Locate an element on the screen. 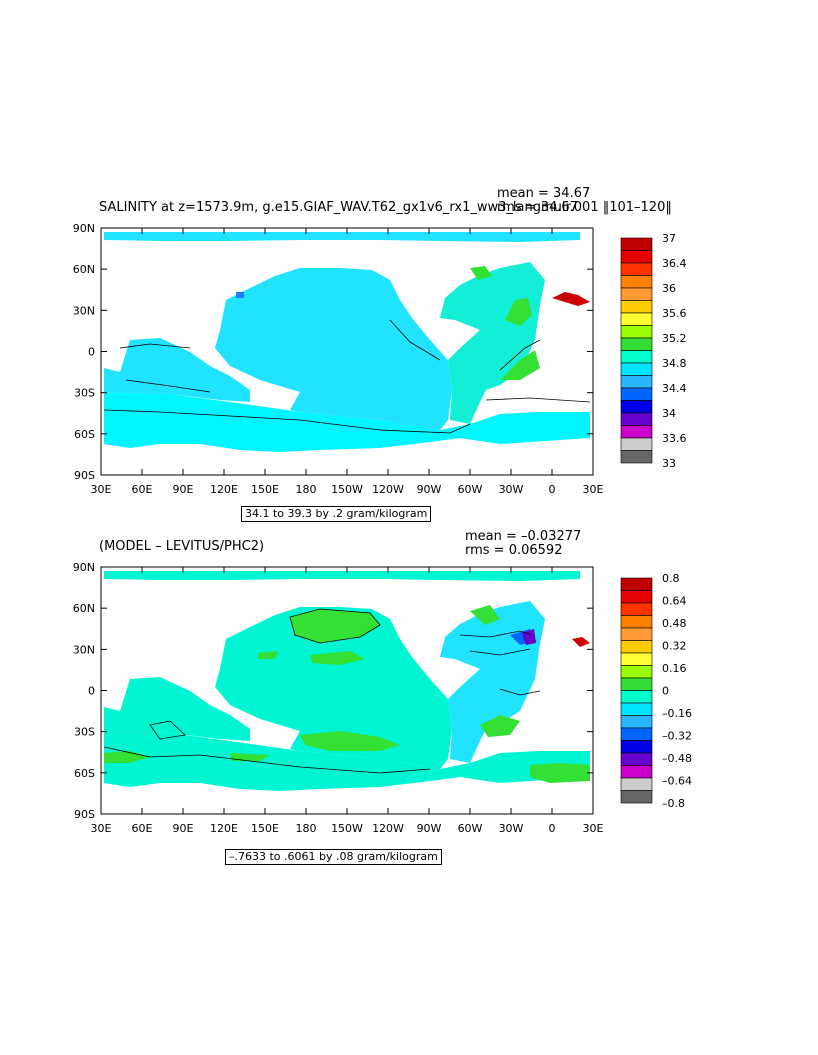 Image resolution: width=818 pixels, height=1055 pixels. colorbar-label: –0.8 is located at coordinates (673, 803).